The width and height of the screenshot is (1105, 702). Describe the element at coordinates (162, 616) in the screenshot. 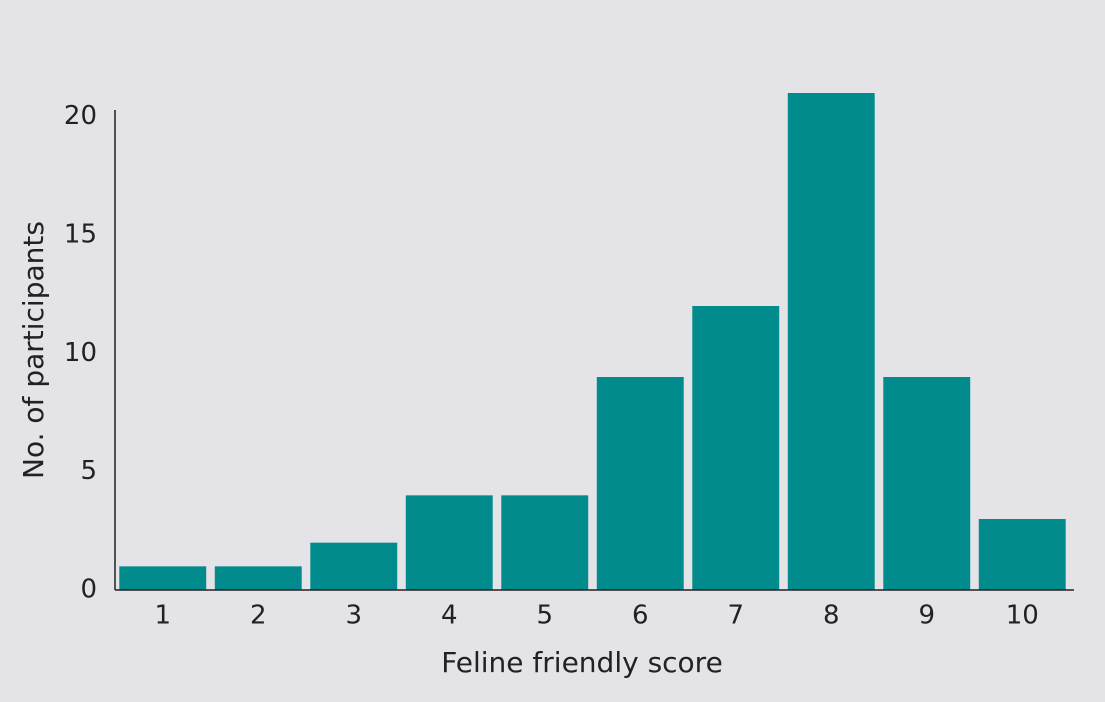

I see `x-tick-label: 1` at that location.